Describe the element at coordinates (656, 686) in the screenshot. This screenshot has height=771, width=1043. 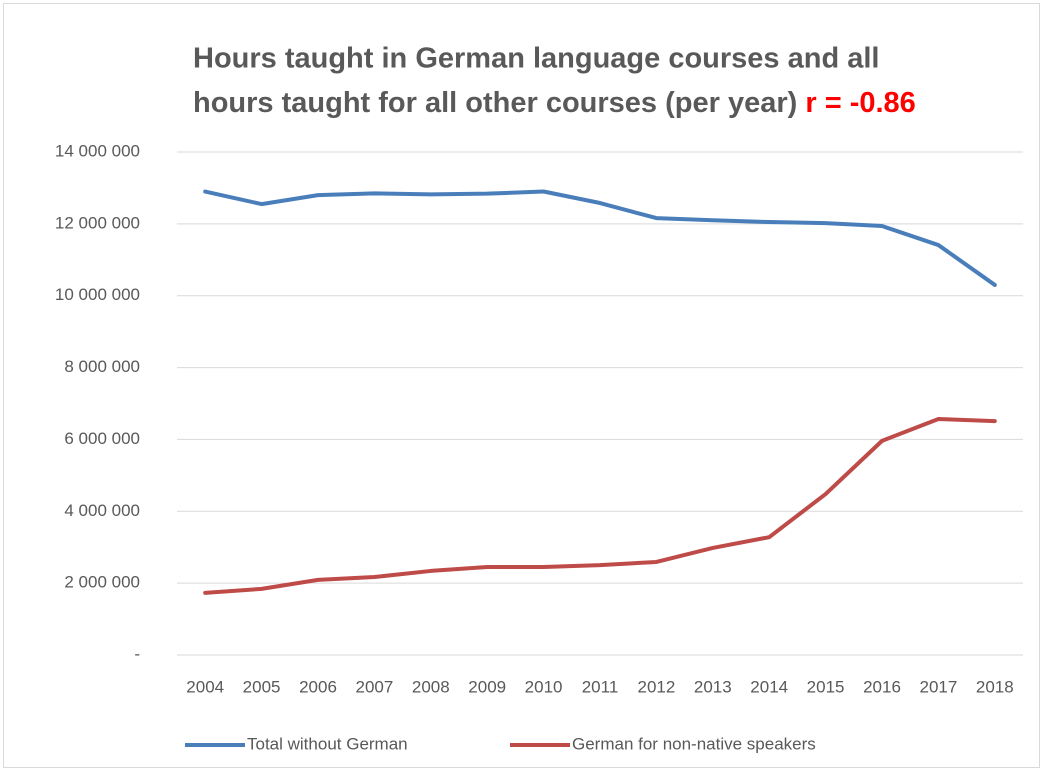
I see `x-tick-label: 2012` at that location.